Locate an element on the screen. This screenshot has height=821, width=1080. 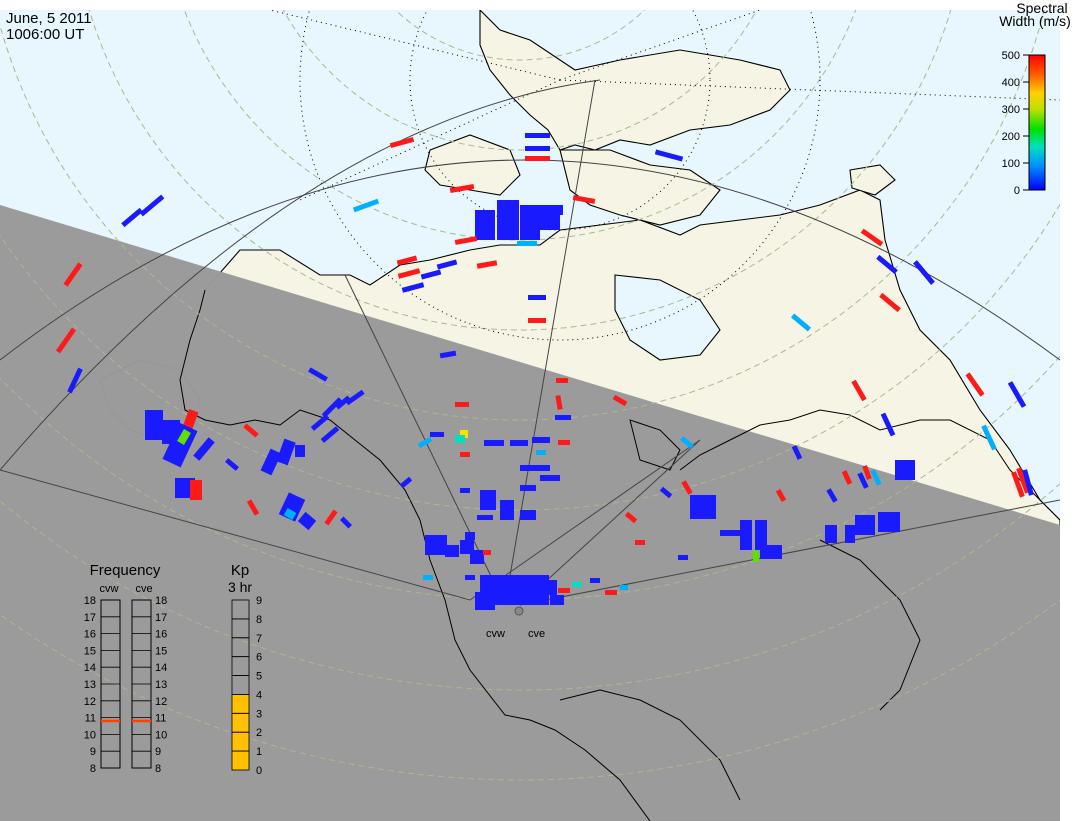
kp-tick-label: 8 is located at coordinates (259, 620).